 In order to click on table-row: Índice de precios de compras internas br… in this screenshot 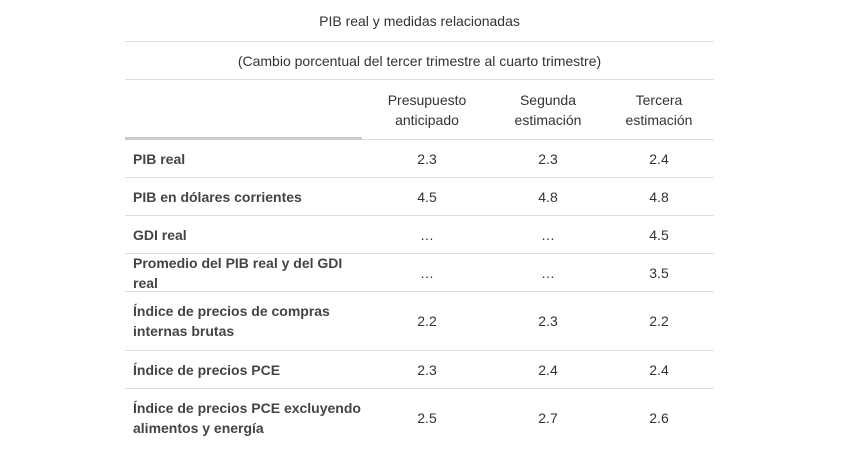, I will do `click(419, 321)`.